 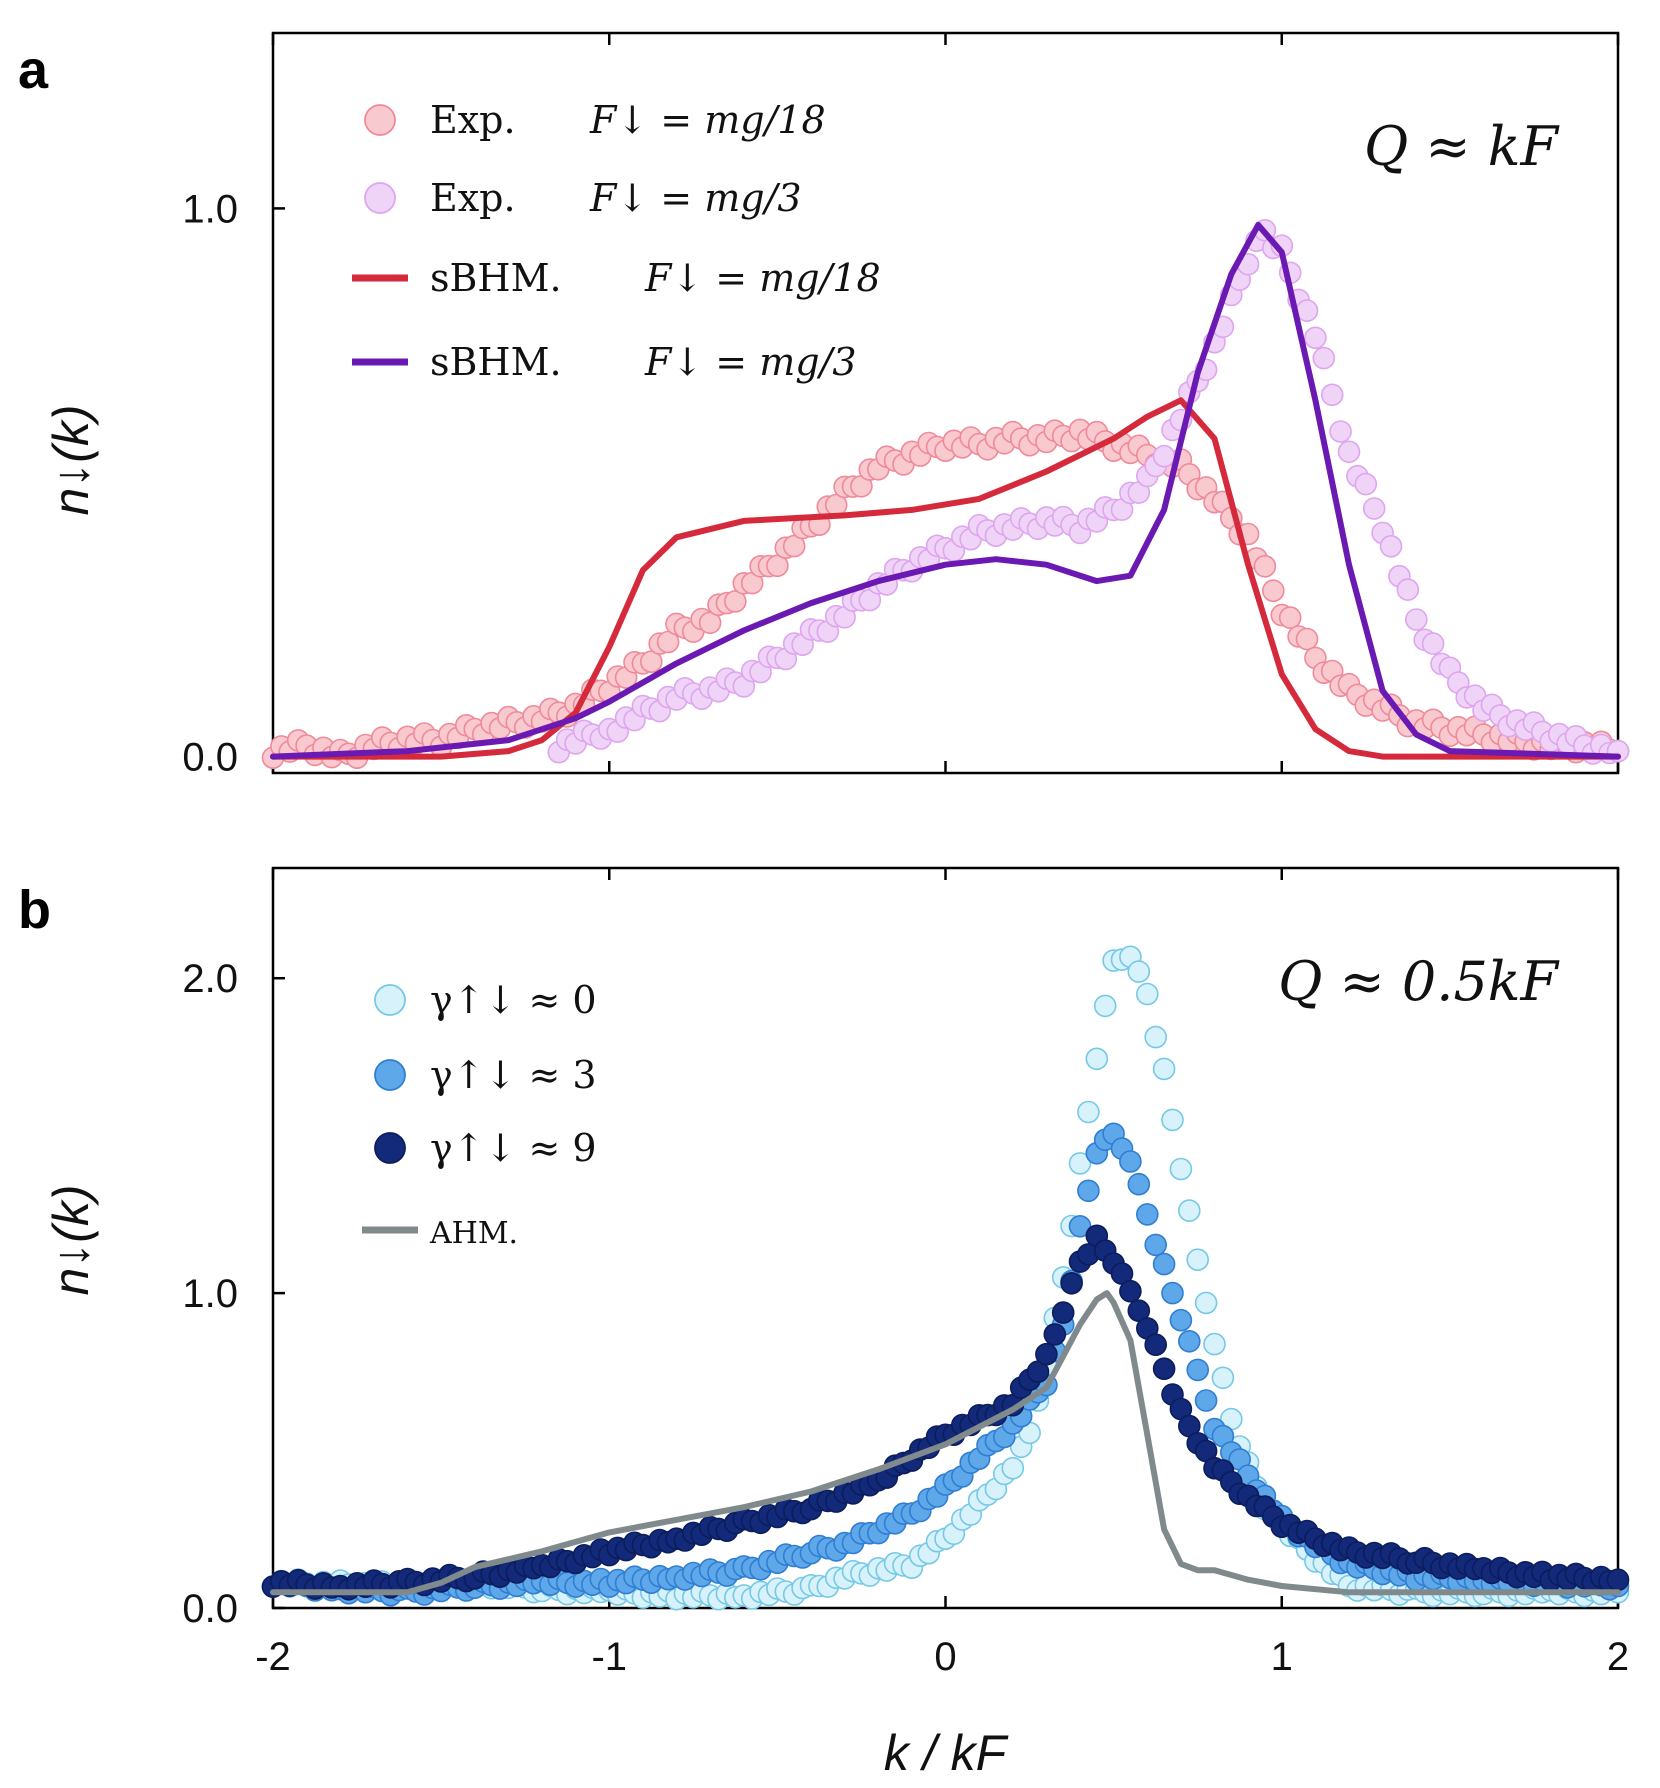 I want to click on panel-b-xtick-label: 1, so click(x=1282, y=1657).